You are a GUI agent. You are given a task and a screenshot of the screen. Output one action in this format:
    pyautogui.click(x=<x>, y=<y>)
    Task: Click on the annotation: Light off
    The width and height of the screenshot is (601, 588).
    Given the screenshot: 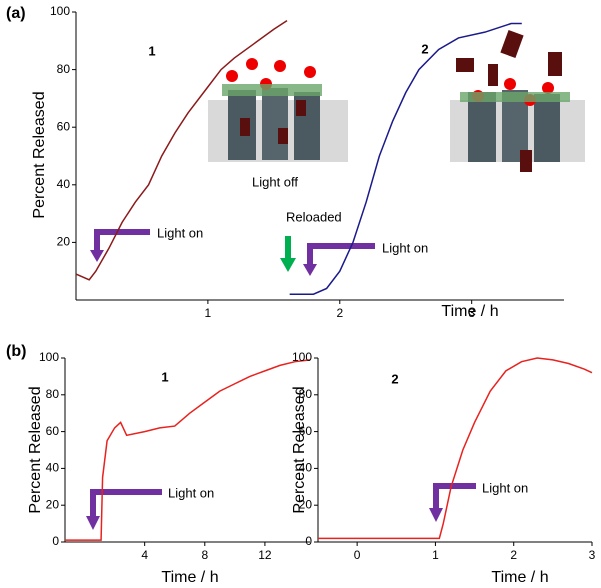 What is the action you would take?
    pyautogui.click(x=275, y=181)
    